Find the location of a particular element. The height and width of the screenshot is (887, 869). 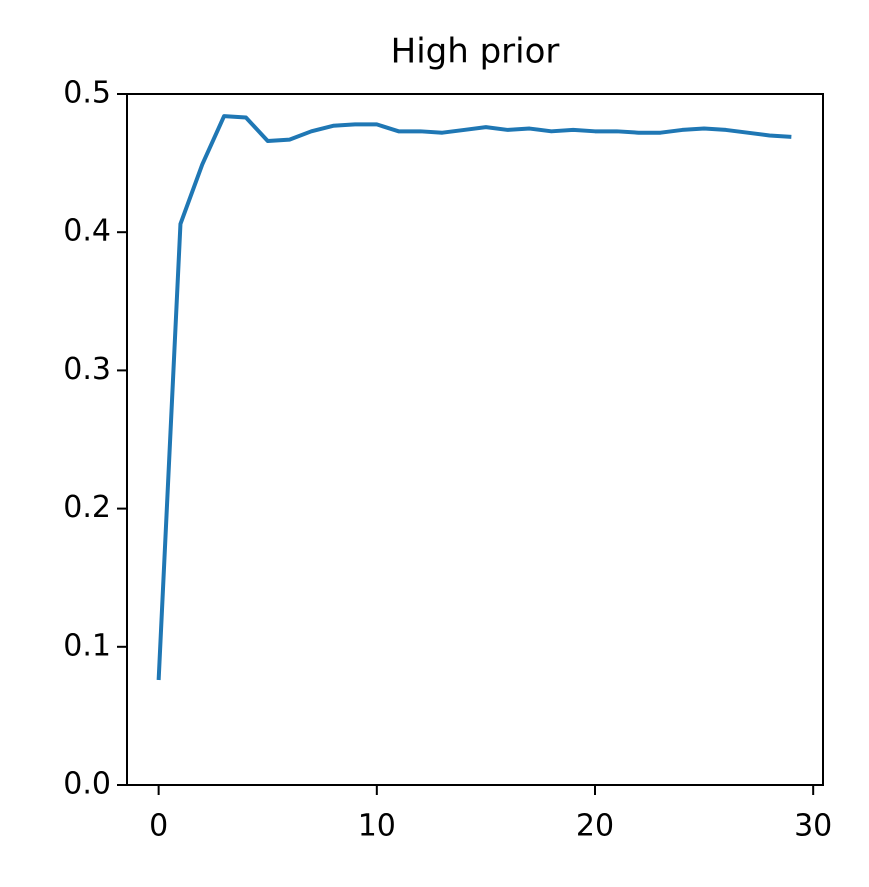

y-tick-label: 0.3 is located at coordinates (87, 369).